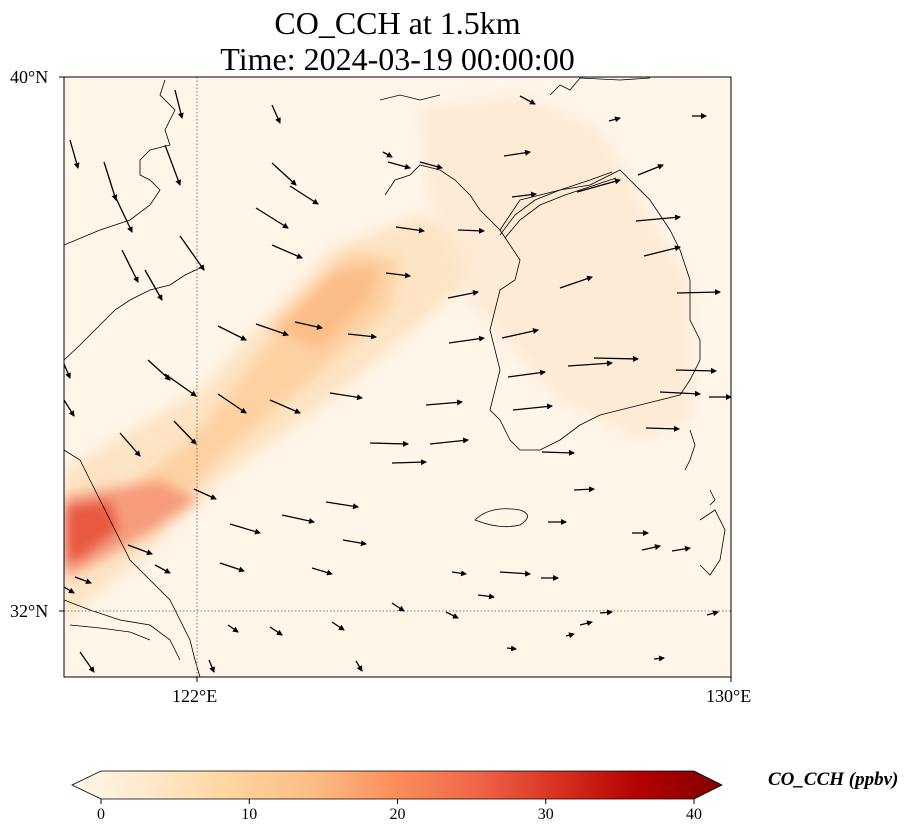 This screenshot has width=921, height=836. What do you see at coordinates (397, 59) in the screenshot?
I see `map-title-line2: Time: 2024-03-19 00:00:00` at bounding box center [397, 59].